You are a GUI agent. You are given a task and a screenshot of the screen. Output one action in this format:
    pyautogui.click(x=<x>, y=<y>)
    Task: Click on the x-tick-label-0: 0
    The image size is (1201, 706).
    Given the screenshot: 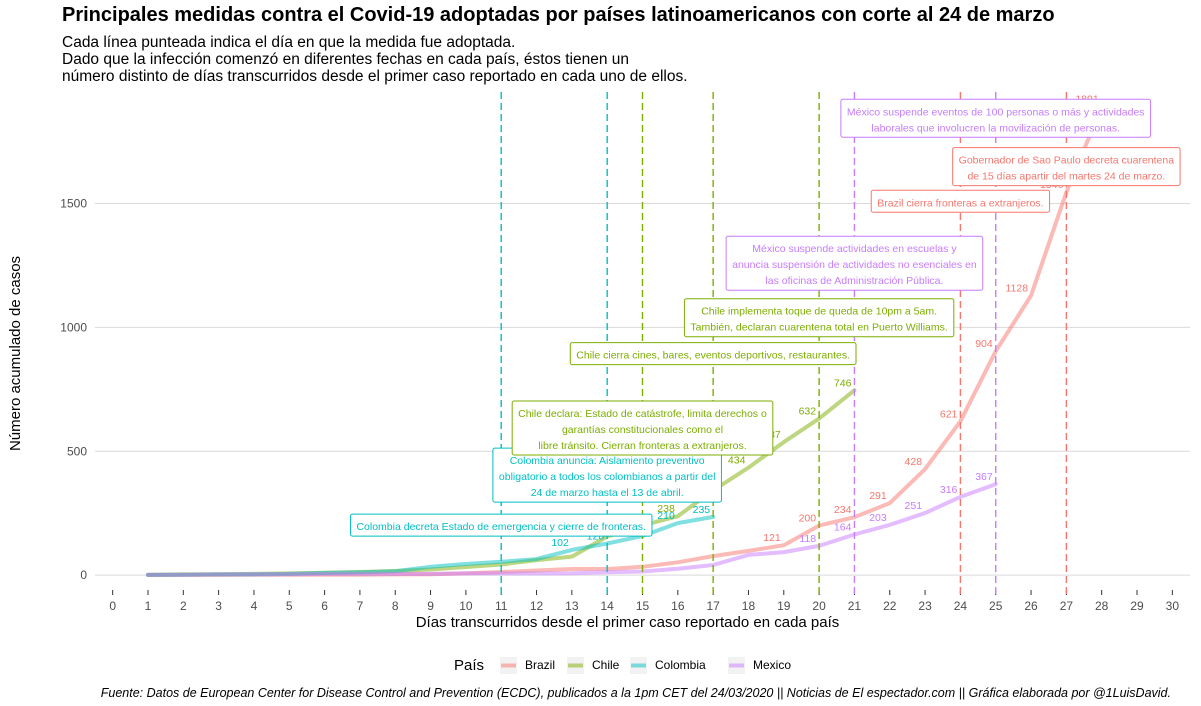 What is the action you would take?
    pyautogui.click(x=112, y=606)
    